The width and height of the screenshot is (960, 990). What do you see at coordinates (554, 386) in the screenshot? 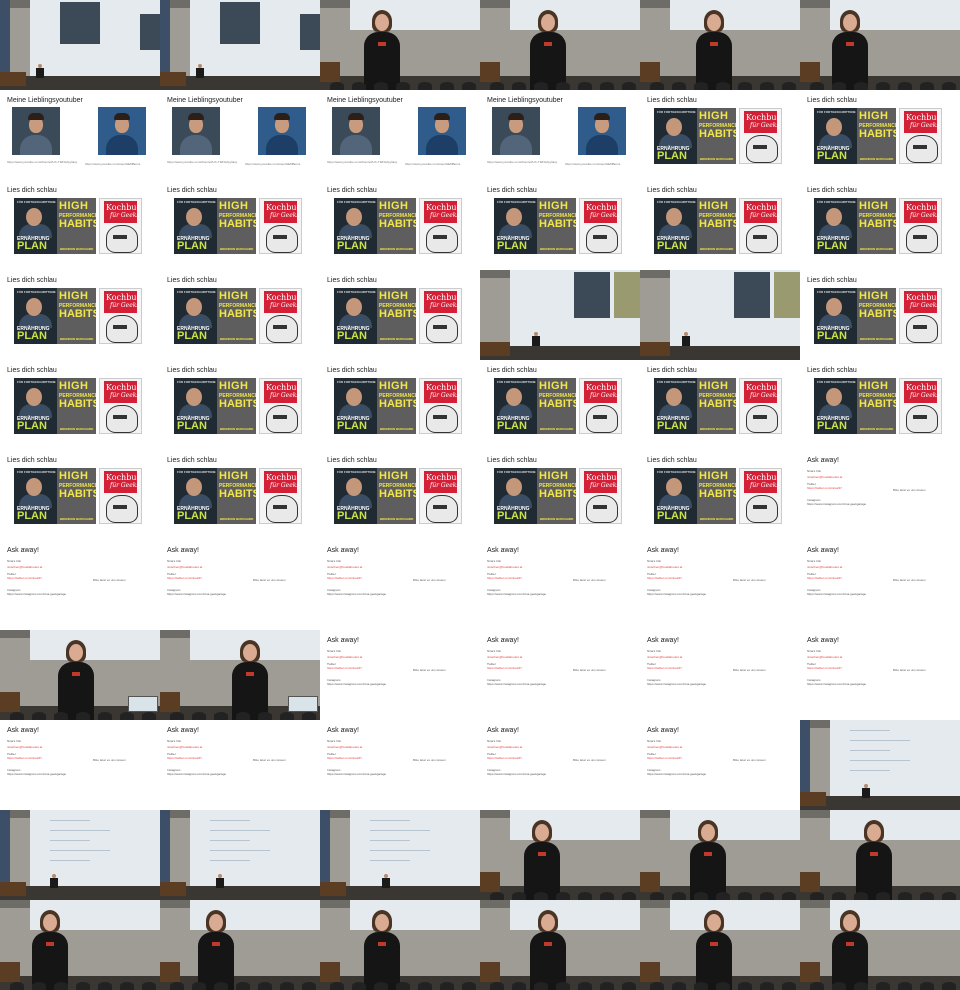
I see `book-title-word: HIGH` at bounding box center [554, 386].